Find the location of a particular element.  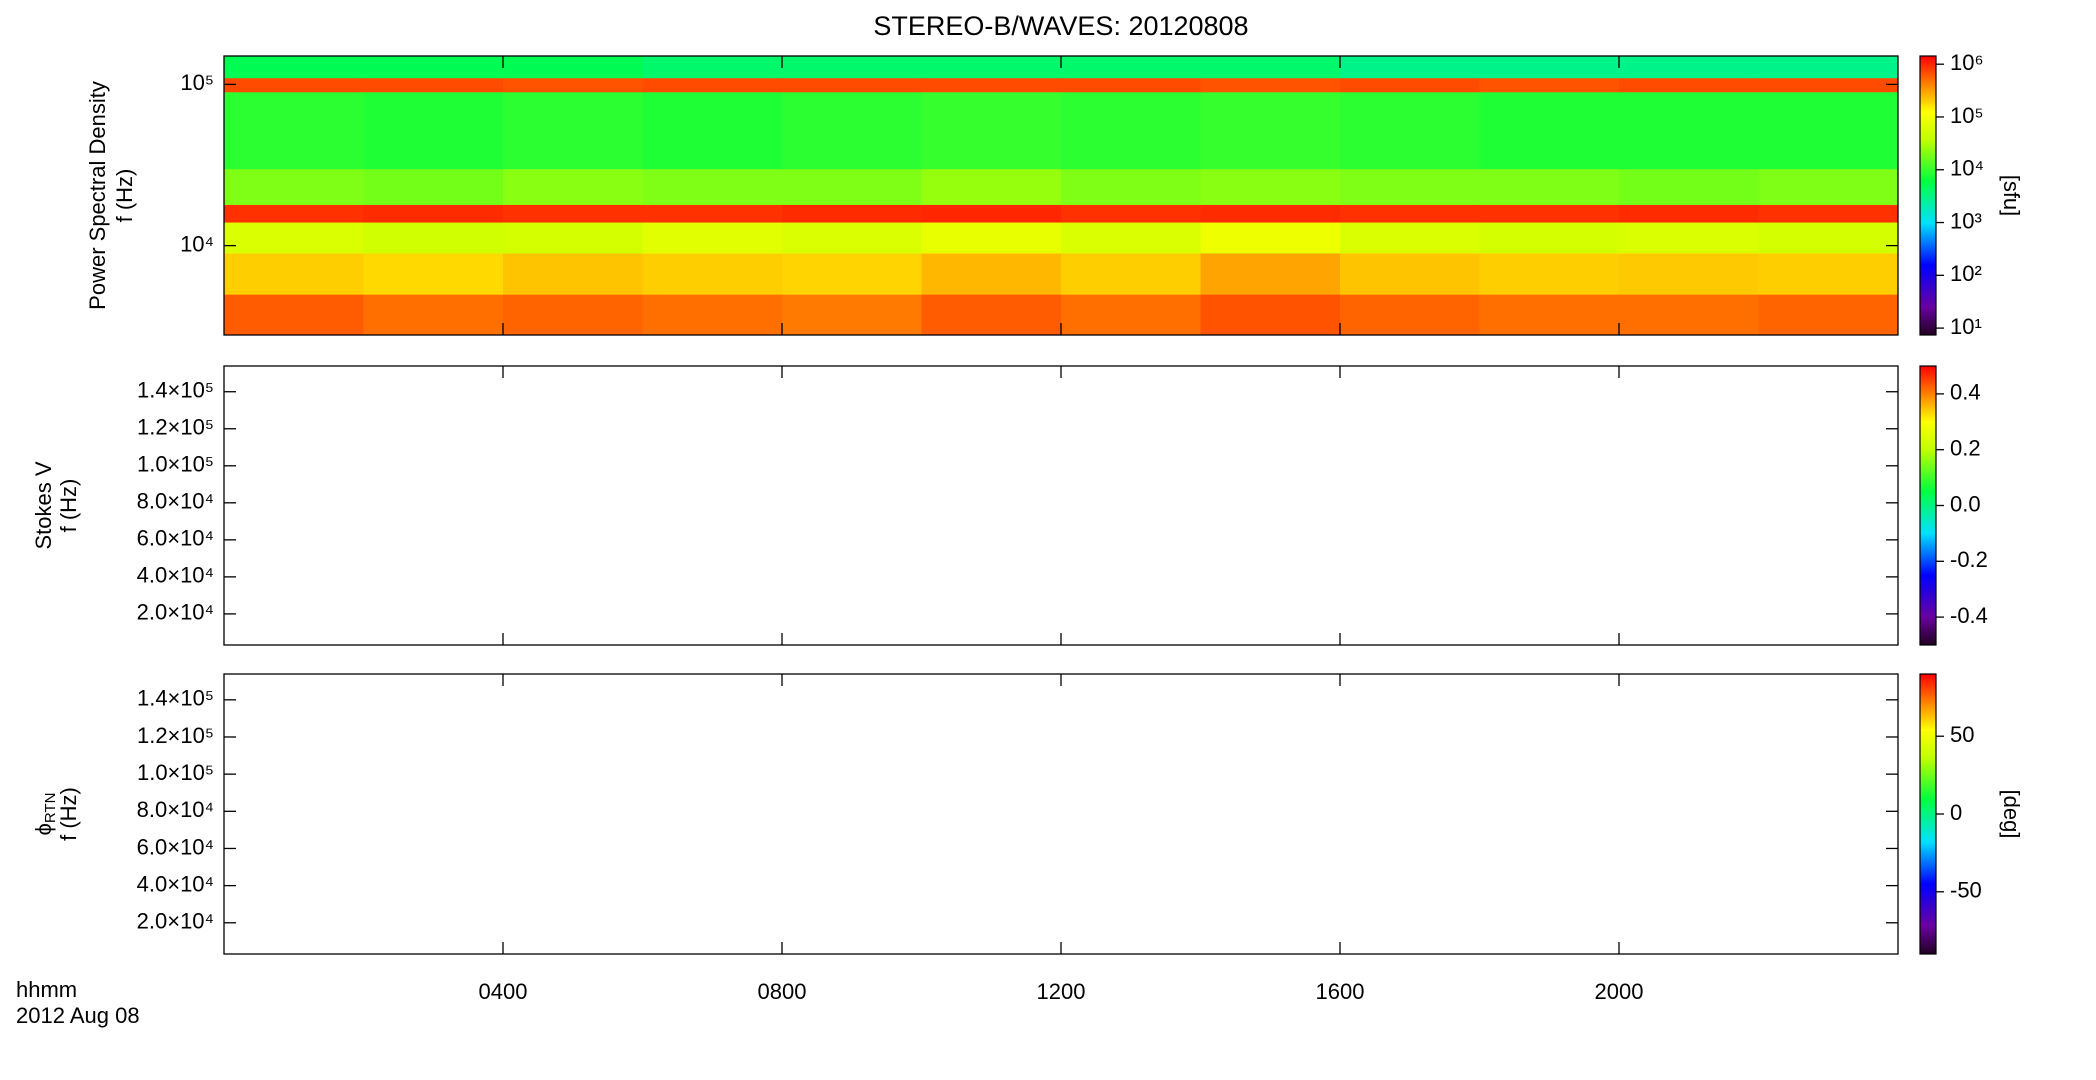

colorbar-tick-label: 0.2 is located at coordinates (1965, 448).